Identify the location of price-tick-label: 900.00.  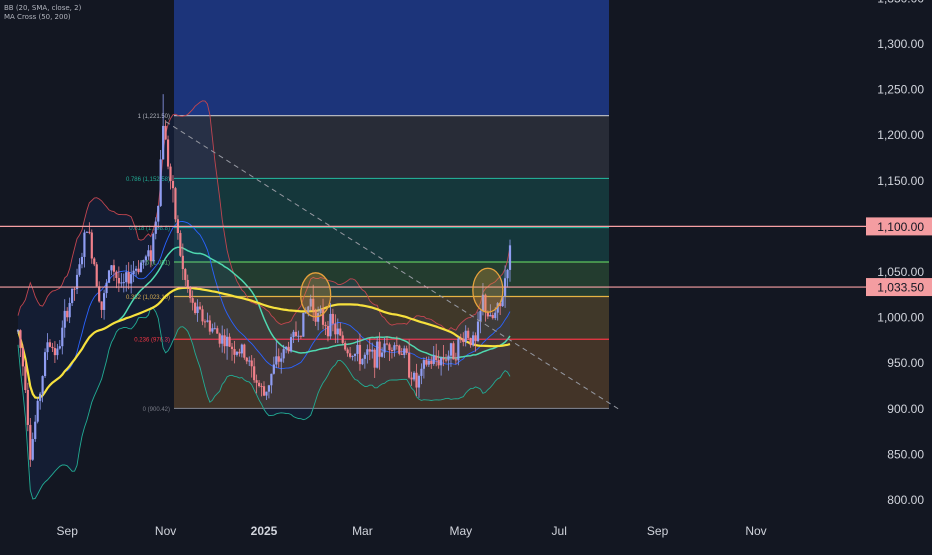
(905, 409).